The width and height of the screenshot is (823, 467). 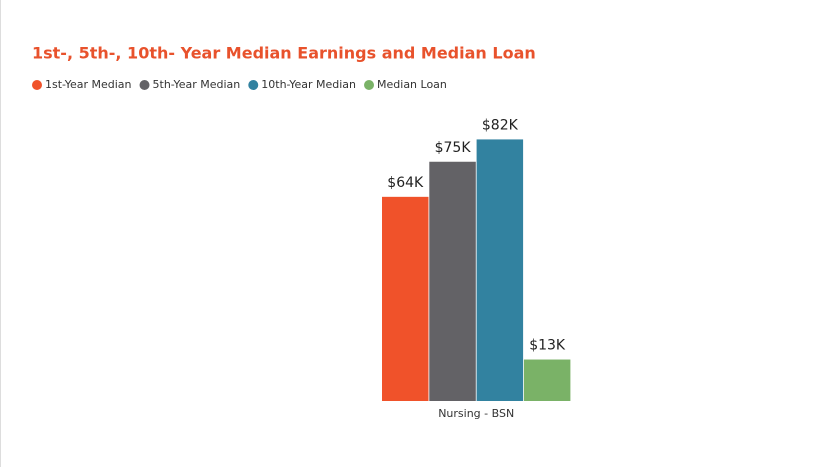 What do you see at coordinates (500, 125) in the screenshot?
I see `value-label: $82K` at bounding box center [500, 125].